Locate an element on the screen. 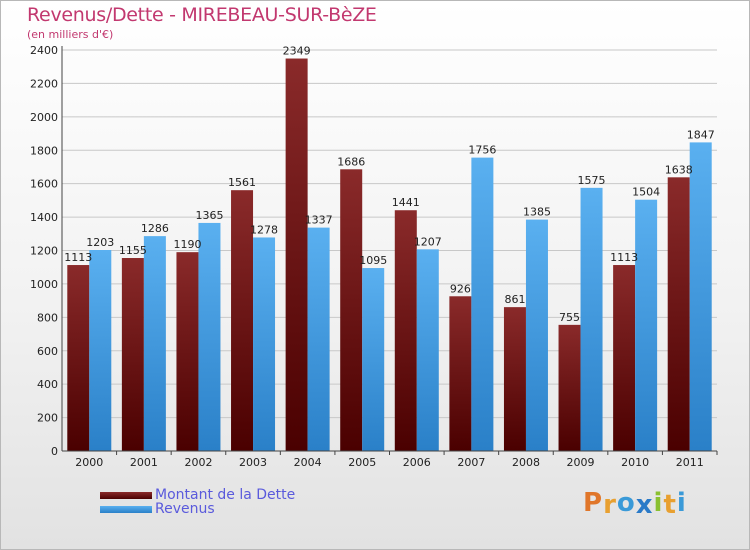  x-tick-label: 2009 is located at coordinates (581, 462).